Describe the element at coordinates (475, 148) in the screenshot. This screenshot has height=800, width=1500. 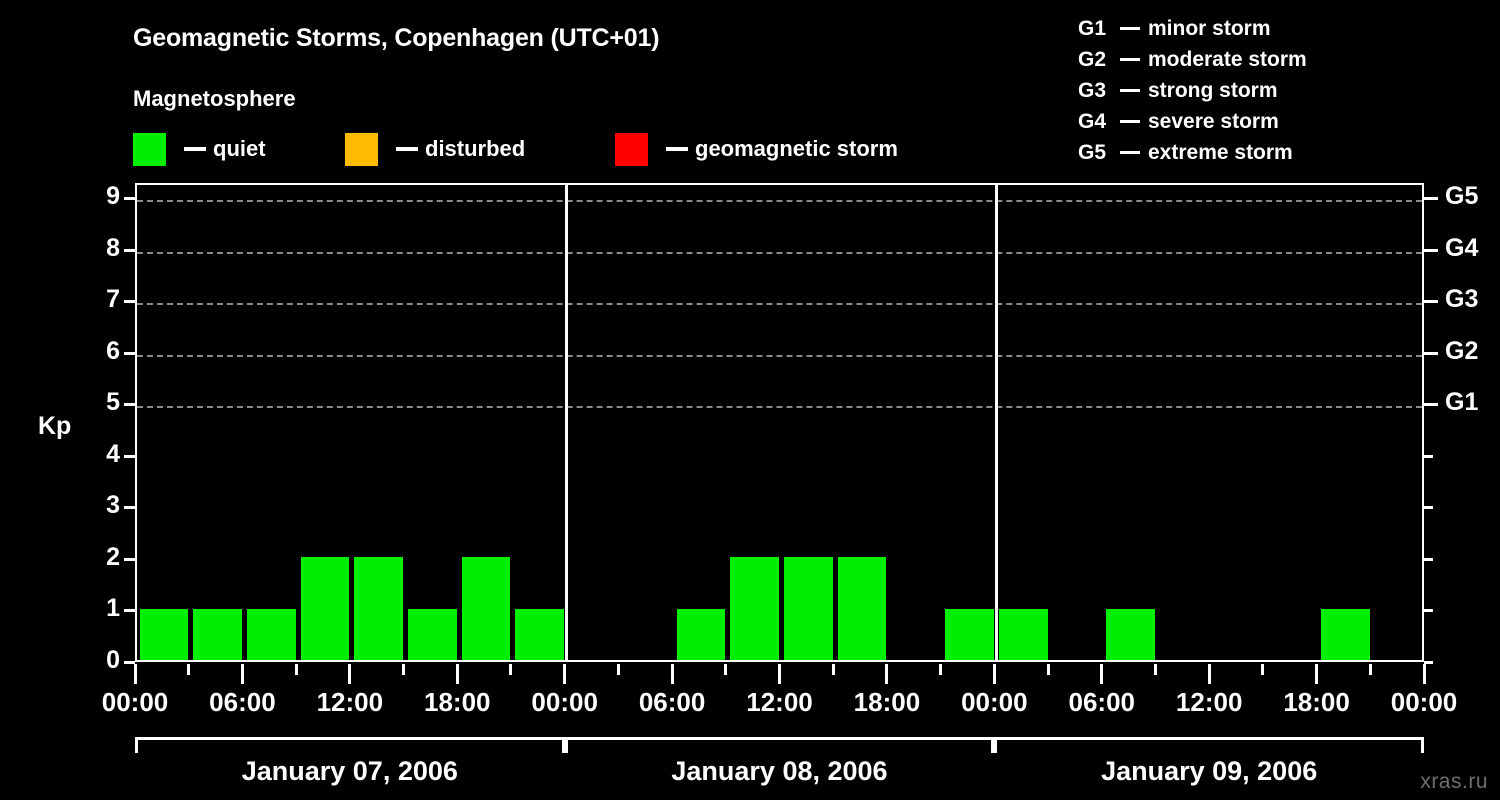
I see `legend-label-disturbed: disturbed` at that location.